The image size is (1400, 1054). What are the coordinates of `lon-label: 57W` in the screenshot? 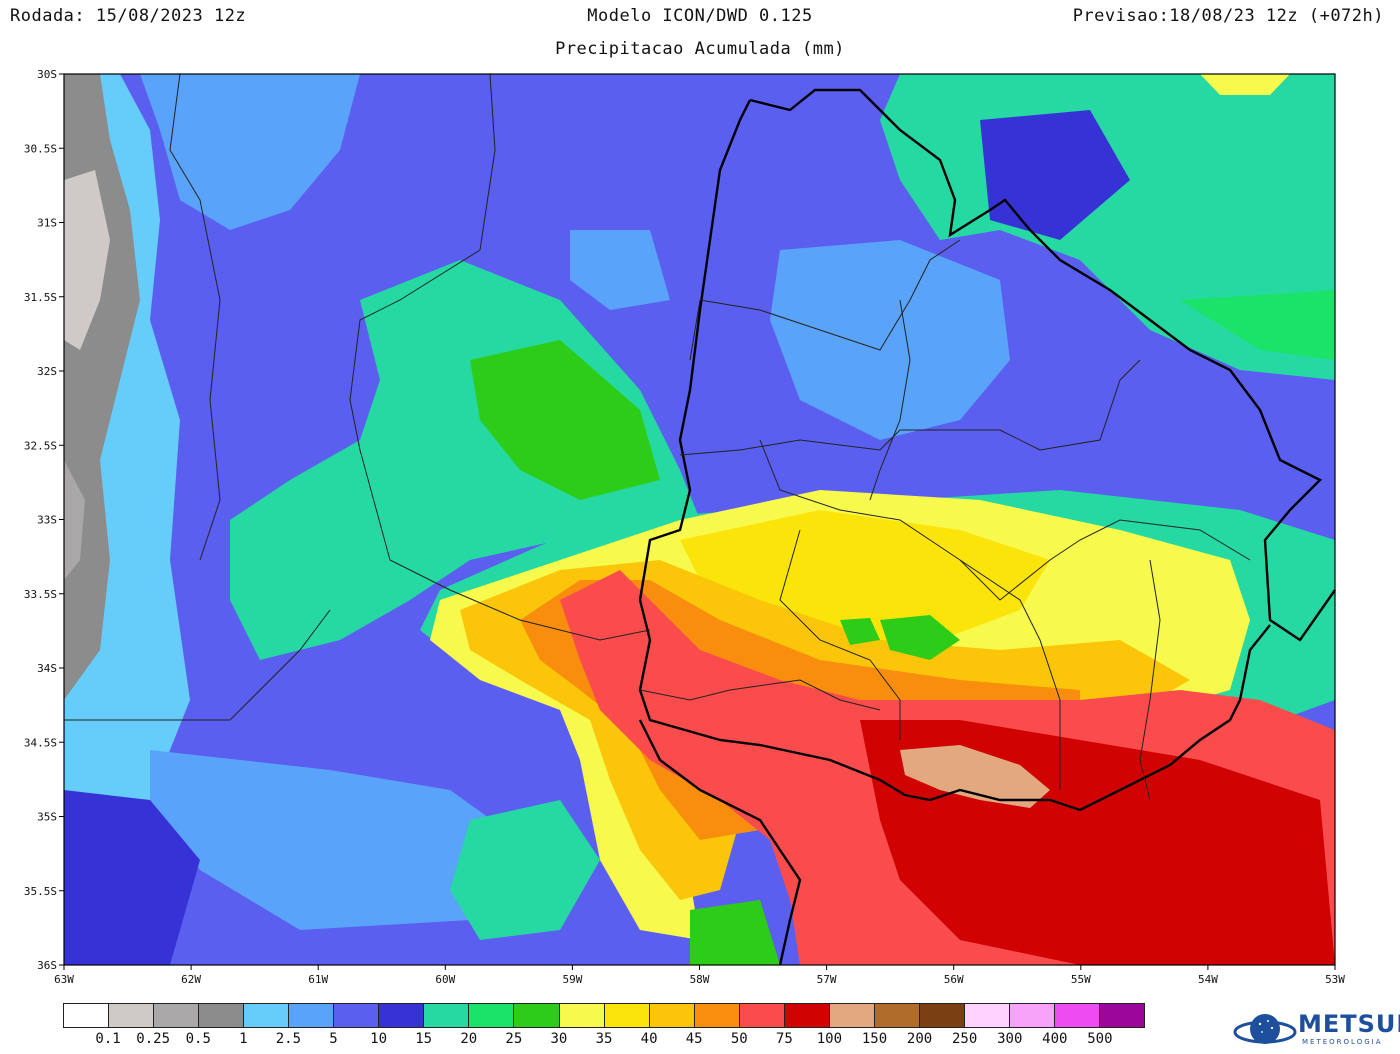 It's located at (827, 979).